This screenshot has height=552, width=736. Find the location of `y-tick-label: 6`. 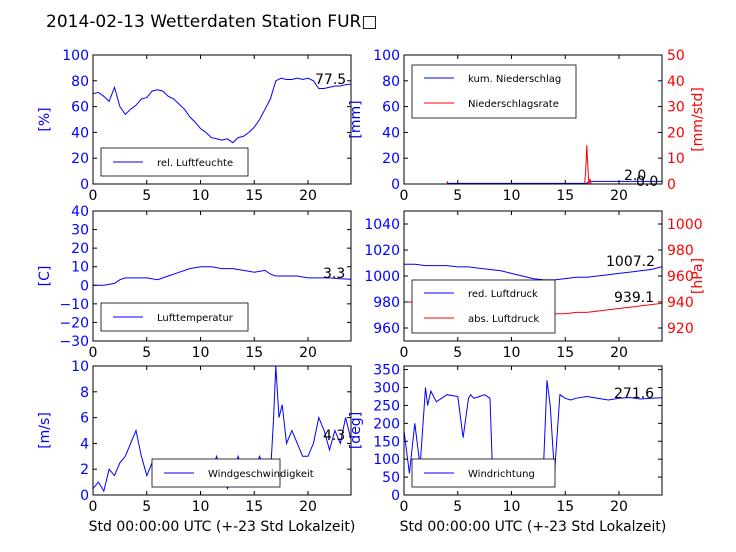

y-tick-label: 6 is located at coordinates (84, 419).